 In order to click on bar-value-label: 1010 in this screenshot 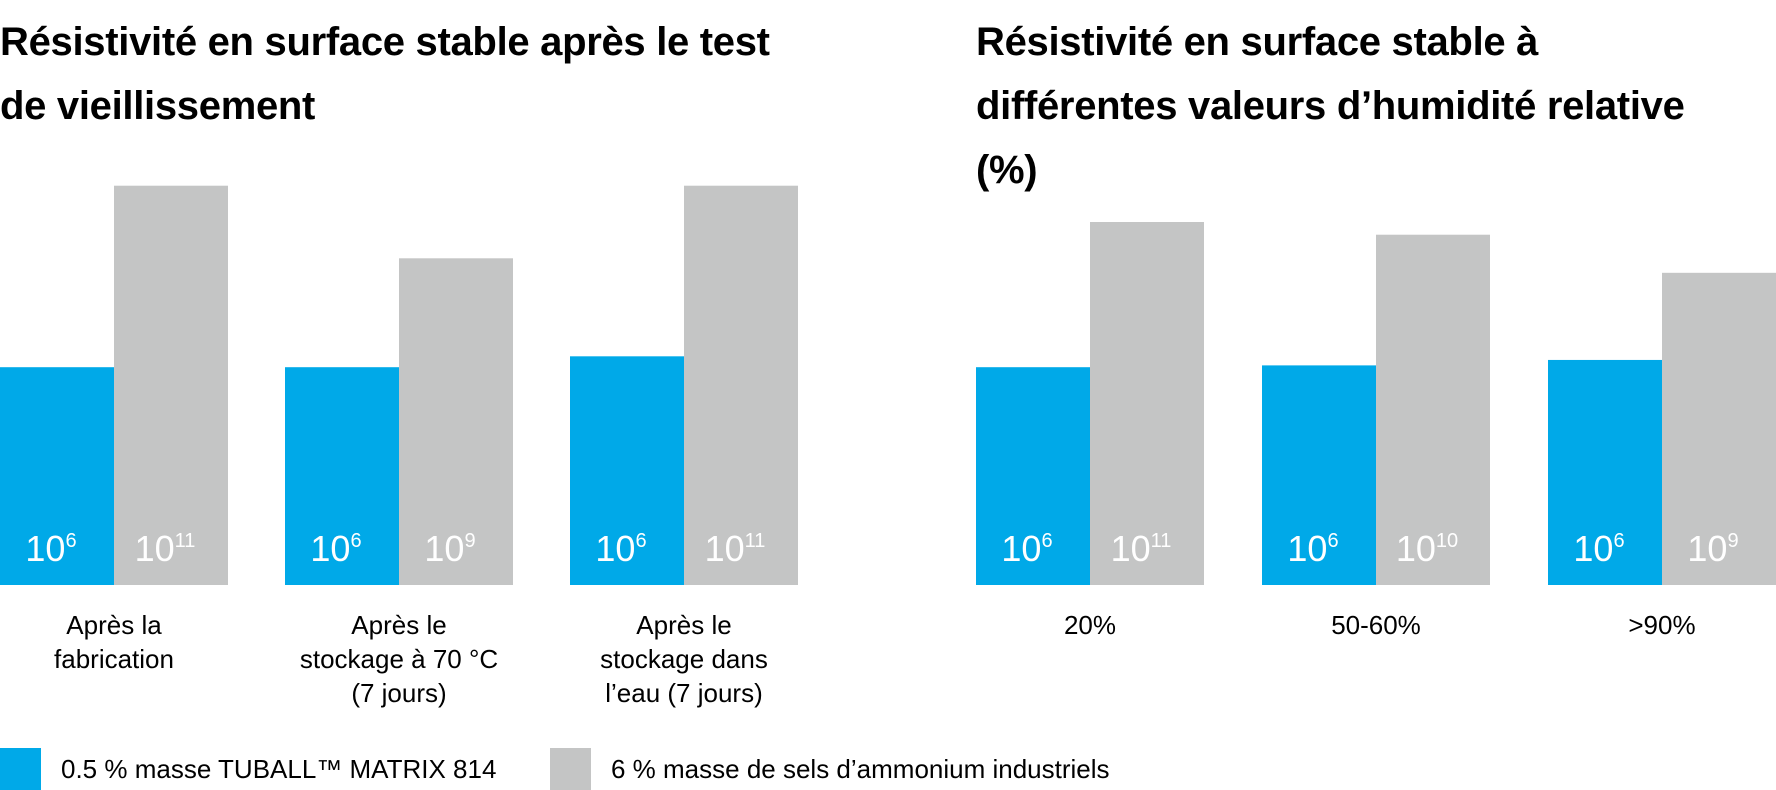, I will do `click(1427, 548)`.